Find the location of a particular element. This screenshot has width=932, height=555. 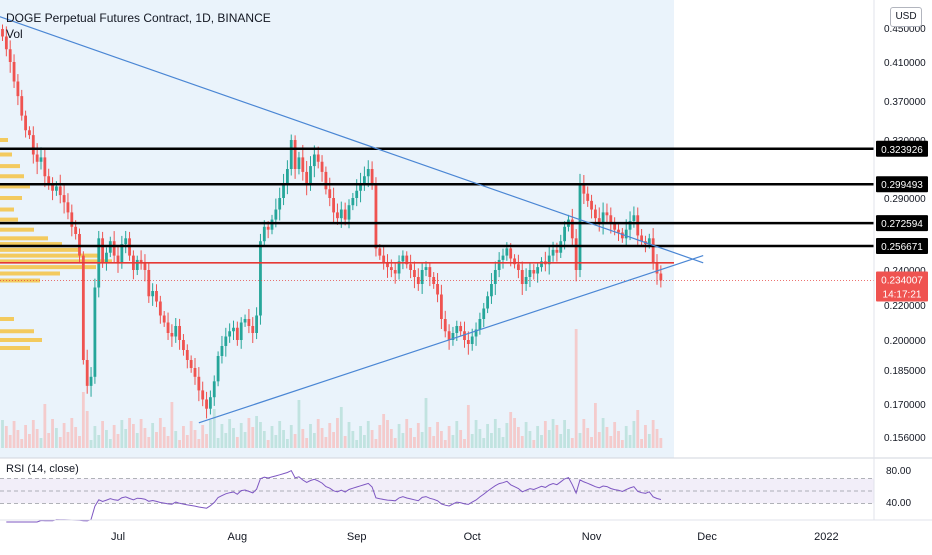

currency-button: USD is located at coordinates (906, 17).